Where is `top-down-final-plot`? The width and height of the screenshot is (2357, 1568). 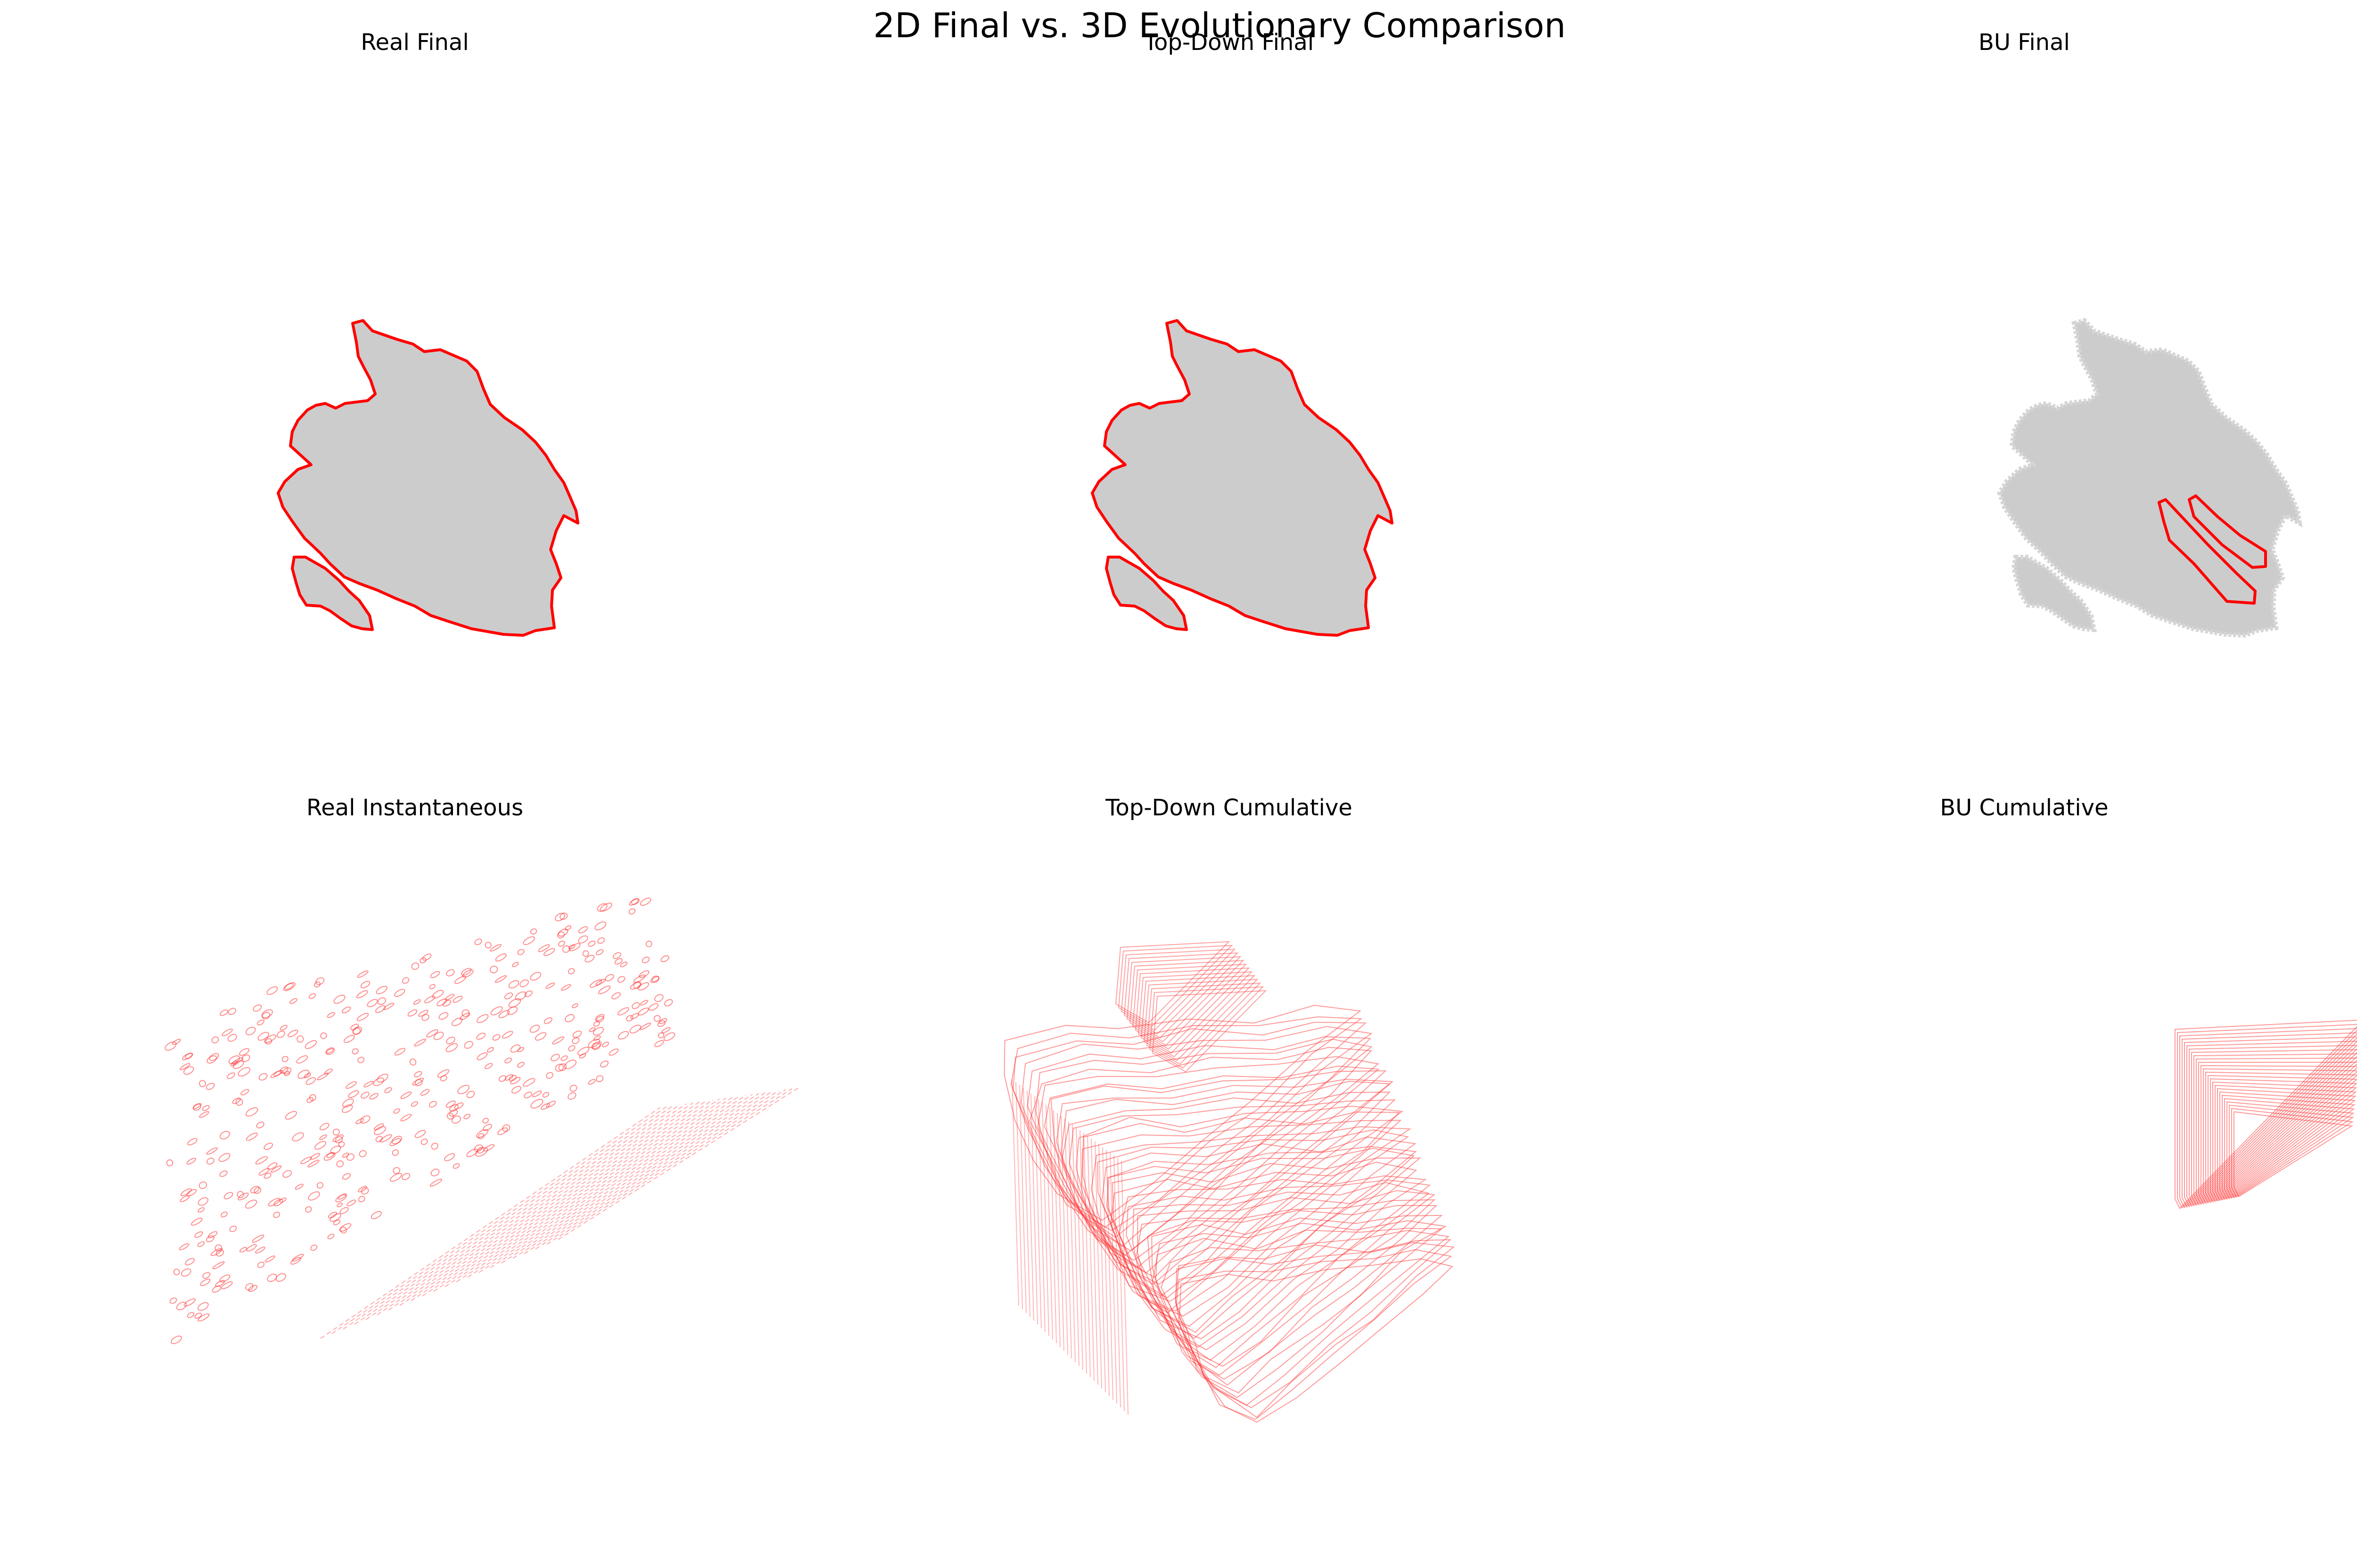 top-down-final-plot is located at coordinates (1242, 478).